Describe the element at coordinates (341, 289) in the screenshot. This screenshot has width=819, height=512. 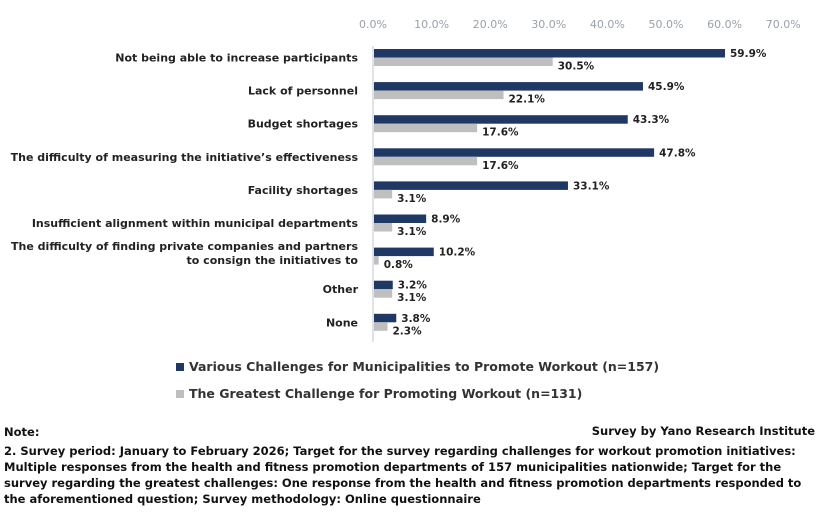
I see `category-label: Other` at that location.